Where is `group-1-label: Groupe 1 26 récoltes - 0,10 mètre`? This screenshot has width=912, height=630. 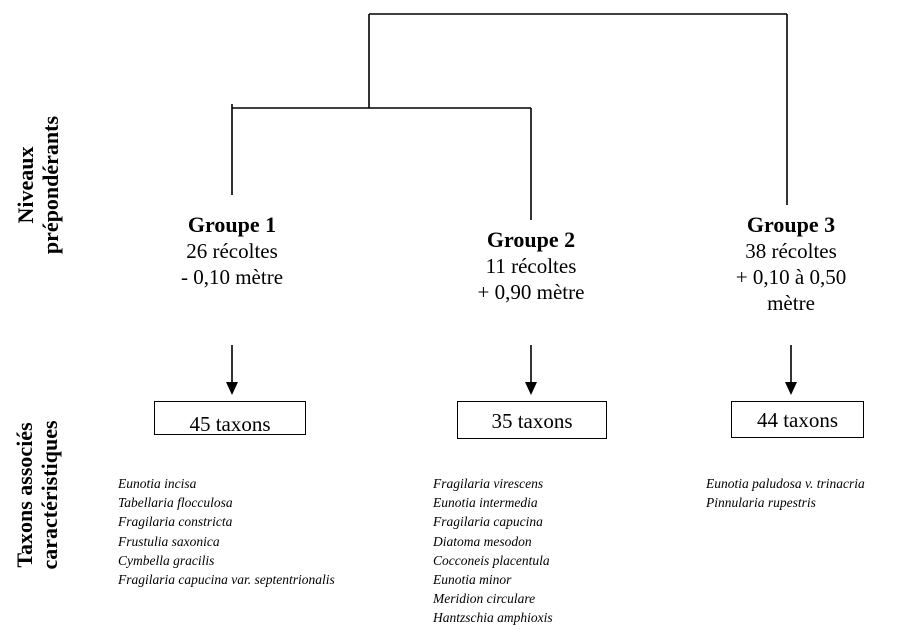 group-1-label: Groupe 1 26 récoltes - 0,10 mètre is located at coordinates (232, 251).